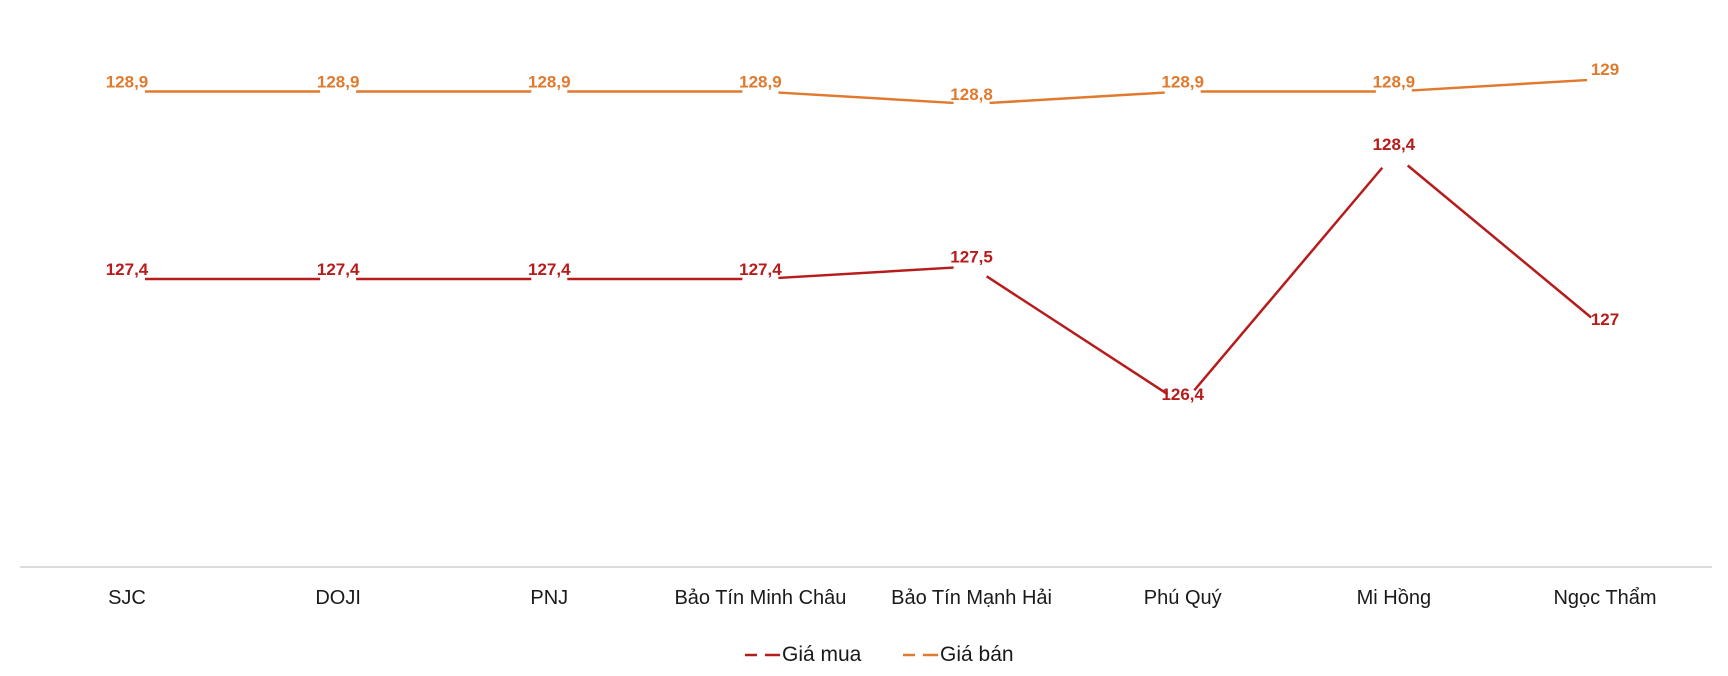 Image resolution: width=1728 pixels, height=676 pixels. I want to click on data-label: 128,4, so click(1394, 144).